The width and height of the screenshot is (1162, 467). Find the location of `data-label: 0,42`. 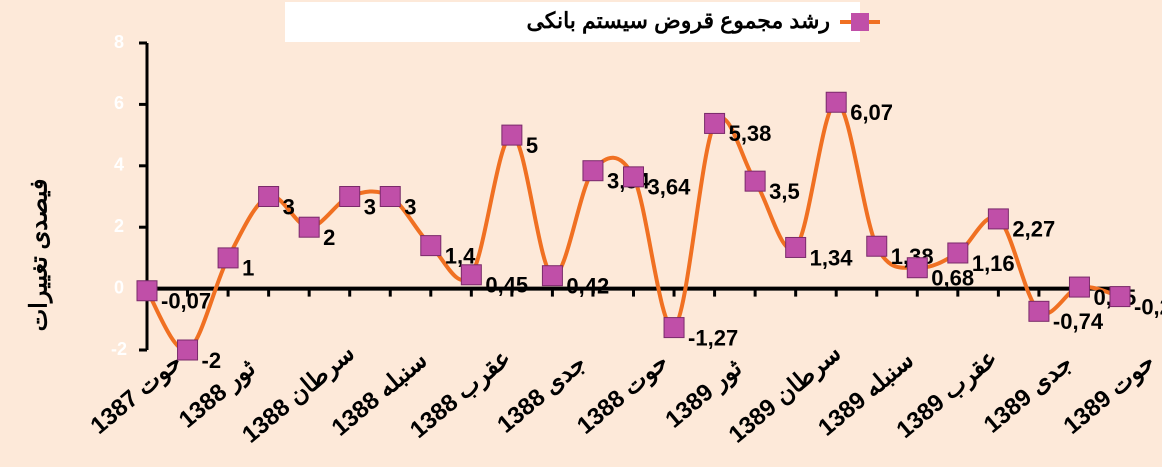

data-label: 0,42 is located at coordinates (587, 286).